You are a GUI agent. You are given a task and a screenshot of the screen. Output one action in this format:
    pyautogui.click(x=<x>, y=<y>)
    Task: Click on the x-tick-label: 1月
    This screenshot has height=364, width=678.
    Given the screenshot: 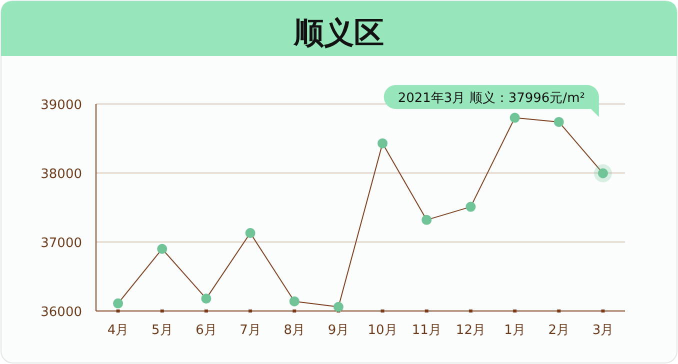 What is the action you would take?
    pyautogui.click(x=515, y=330)
    